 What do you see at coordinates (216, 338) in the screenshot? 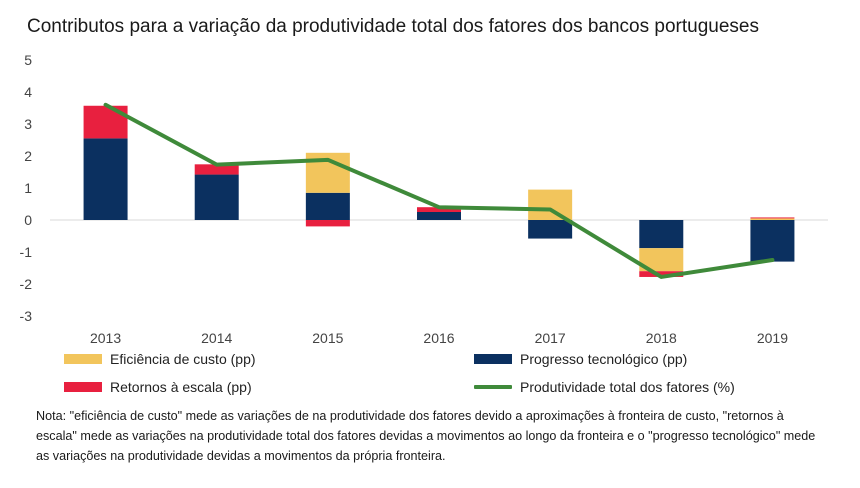
I see `x-tick-label: 2014` at bounding box center [216, 338].